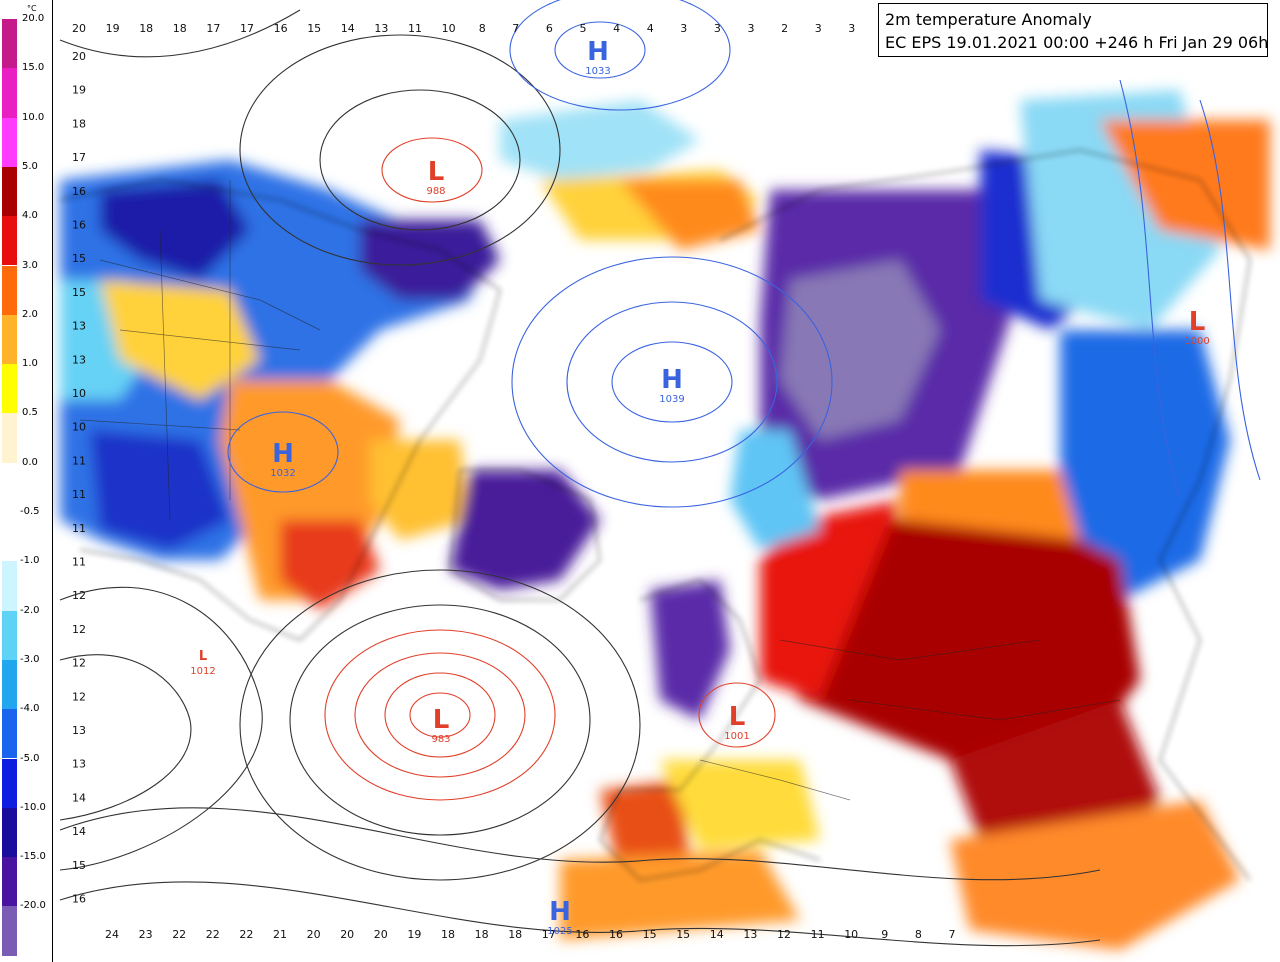  Describe the element at coordinates (420, 490) in the screenshot. I see `baffin-warm` at that location.